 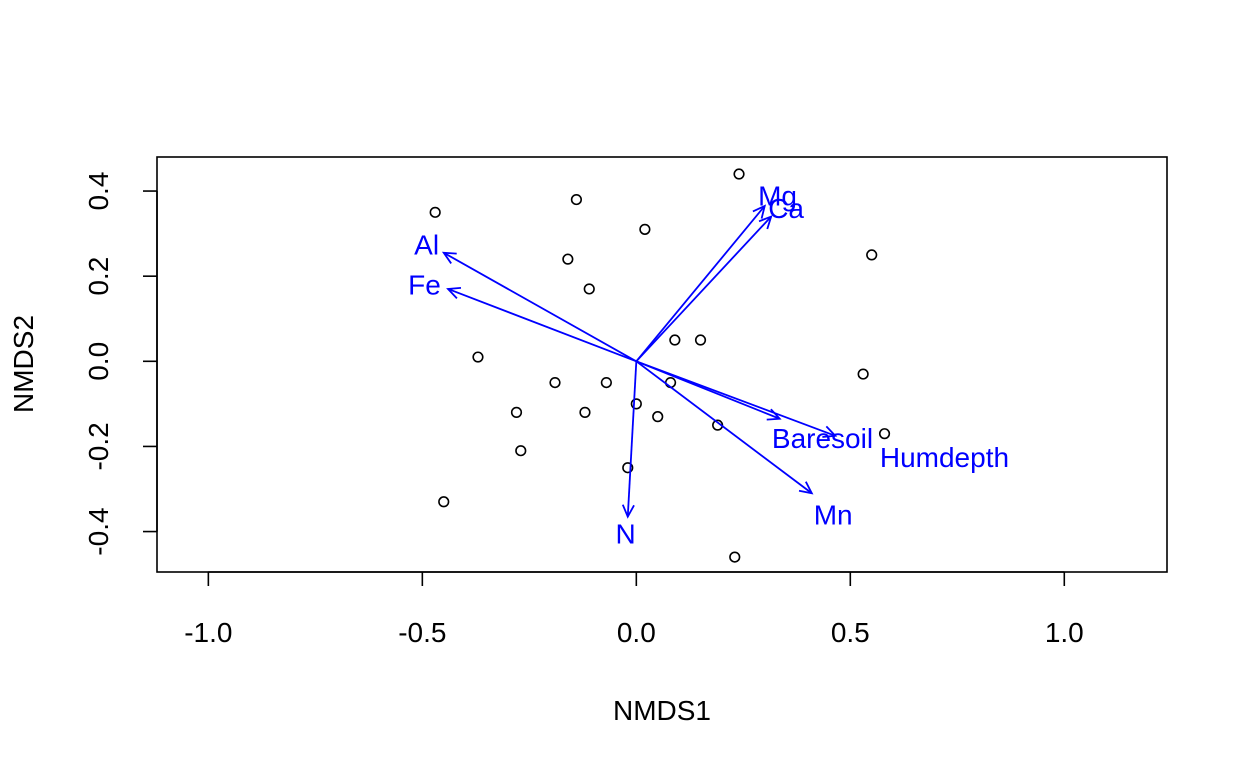 I want to click on vector-fe: Fe, so click(x=522, y=316).